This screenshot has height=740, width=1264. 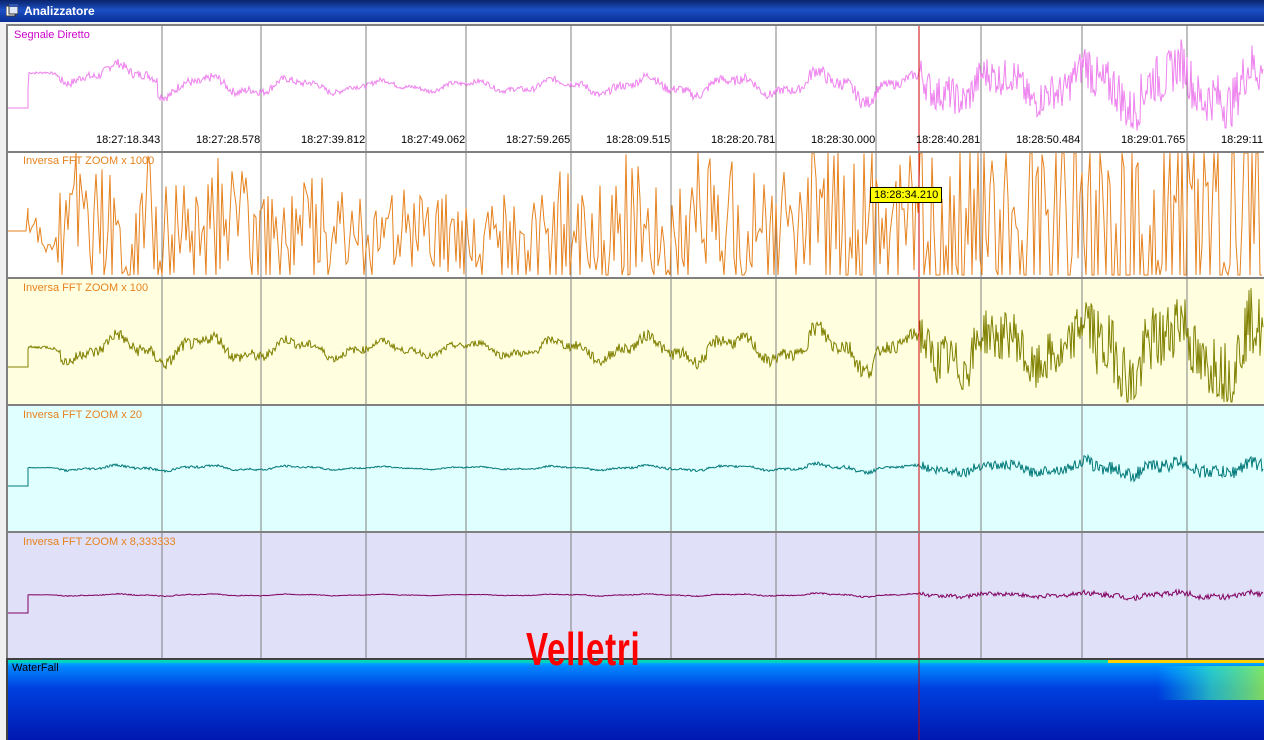 What do you see at coordinates (128, 140) in the screenshot?
I see `time-tick-label: 18:27:18.343` at bounding box center [128, 140].